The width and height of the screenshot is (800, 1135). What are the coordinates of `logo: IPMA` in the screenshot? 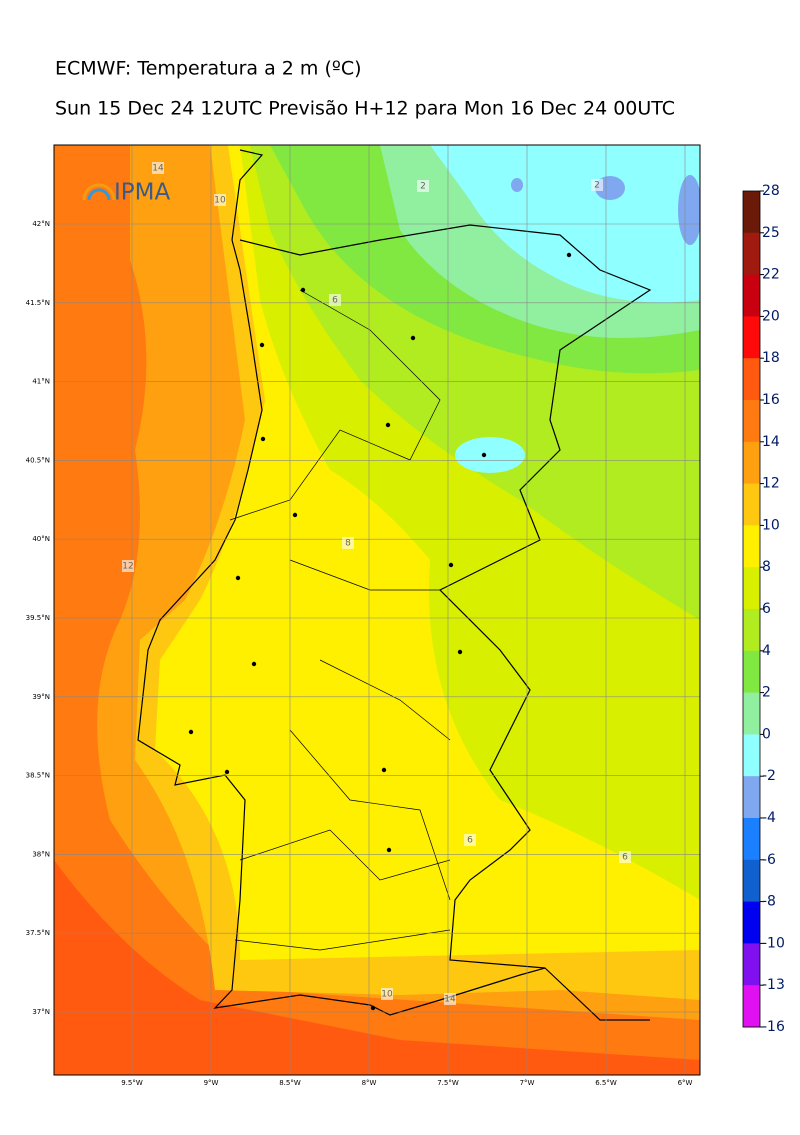 It's located at (126, 193).